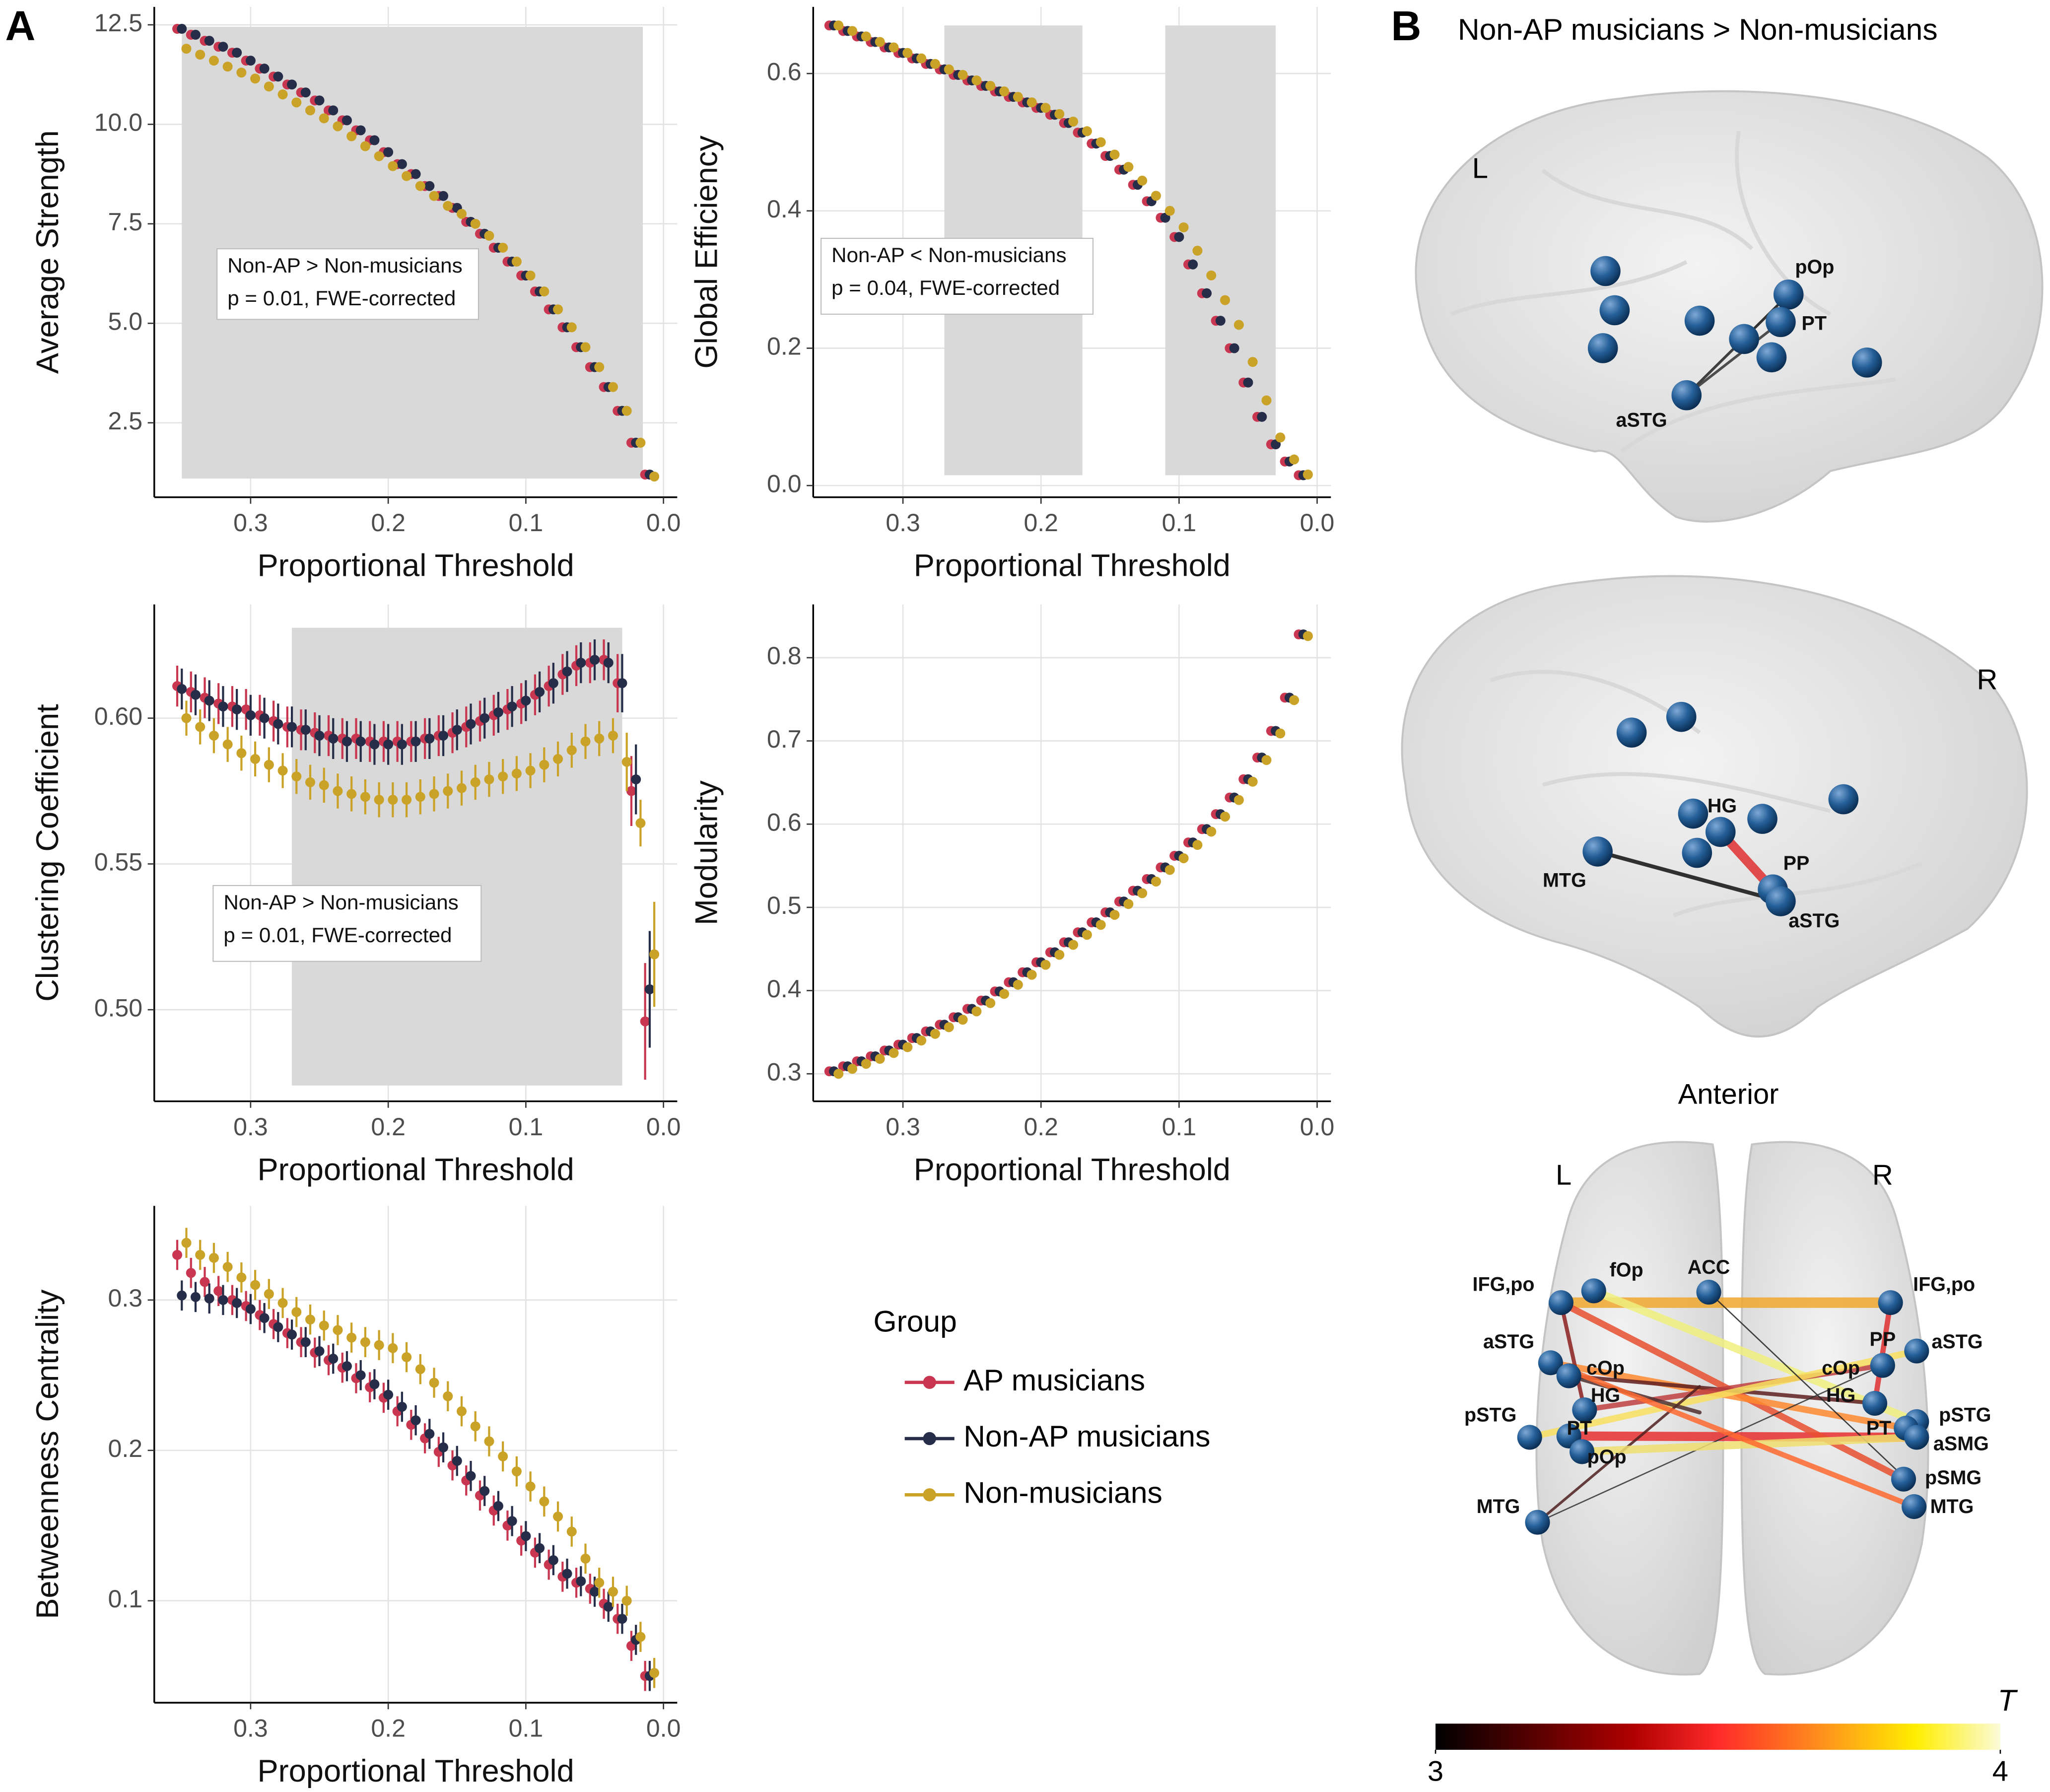  Describe the element at coordinates (945, 287) in the screenshot. I see `annotation: p = 0.04, FWE-corrected` at that location.